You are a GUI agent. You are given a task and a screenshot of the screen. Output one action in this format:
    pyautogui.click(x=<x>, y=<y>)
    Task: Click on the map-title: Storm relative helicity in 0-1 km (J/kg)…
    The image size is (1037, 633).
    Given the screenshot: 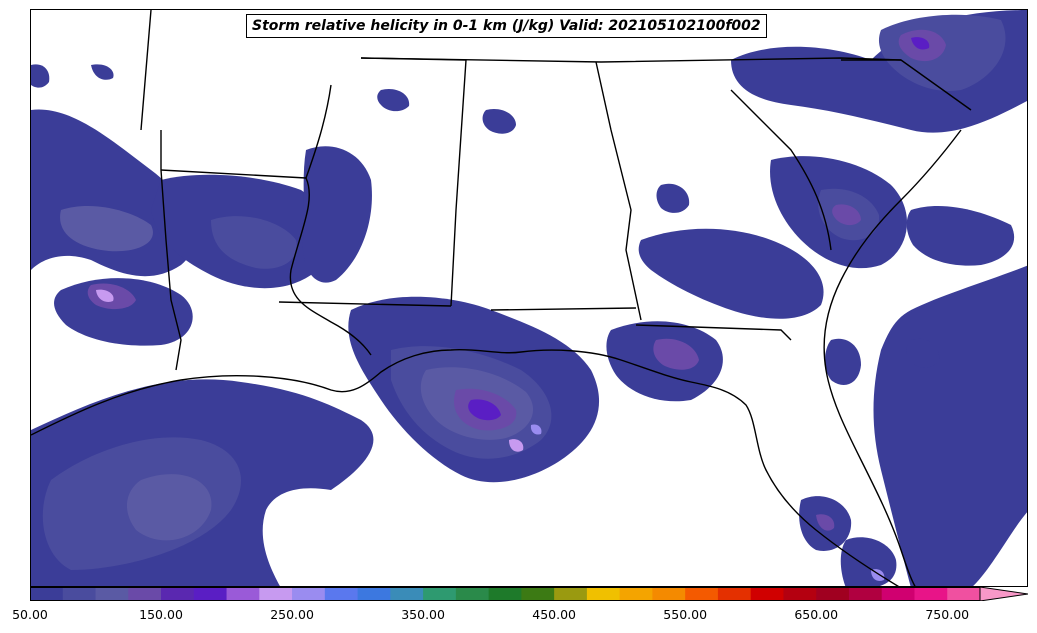 What is the action you would take?
    pyautogui.click(x=506, y=26)
    